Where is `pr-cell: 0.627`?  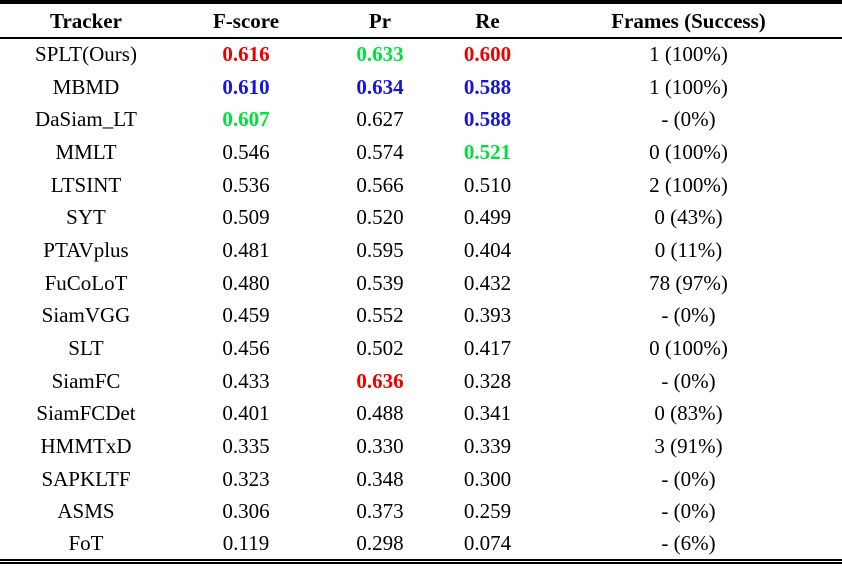
pr-cell: 0.627 is located at coordinates (380, 119).